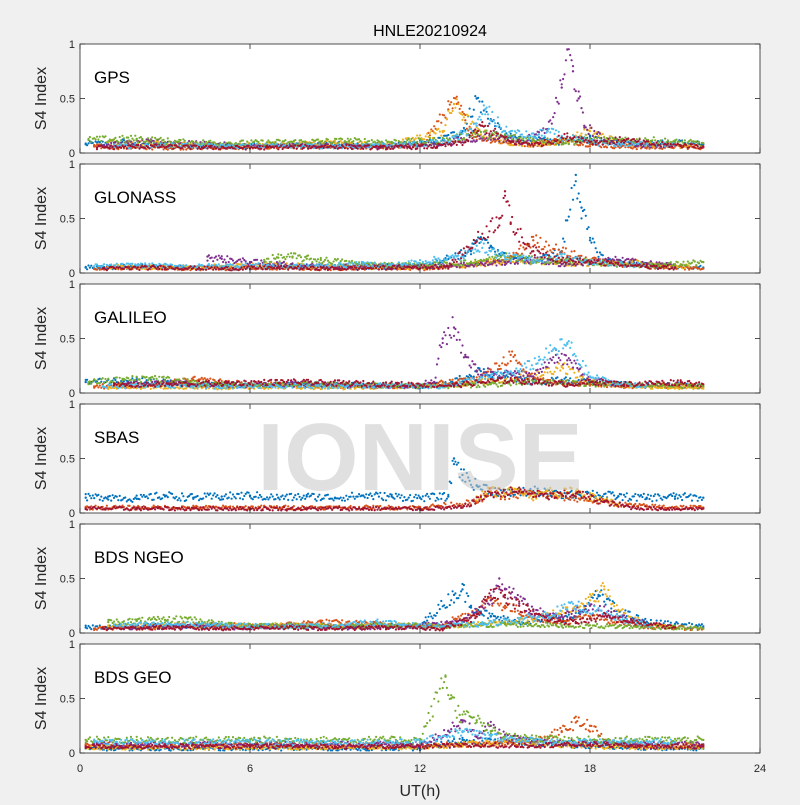 This screenshot has height=805, width=800. Describe the element at coordinates (112, 77) in the screenshot. I see `panel-name: GPS` at that location.